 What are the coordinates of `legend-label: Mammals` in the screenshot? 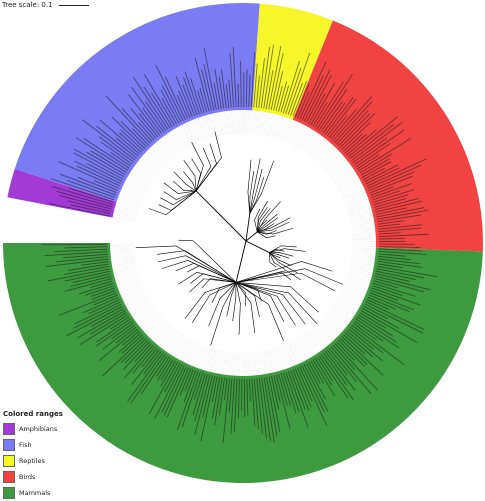 It's located at (34, 493).